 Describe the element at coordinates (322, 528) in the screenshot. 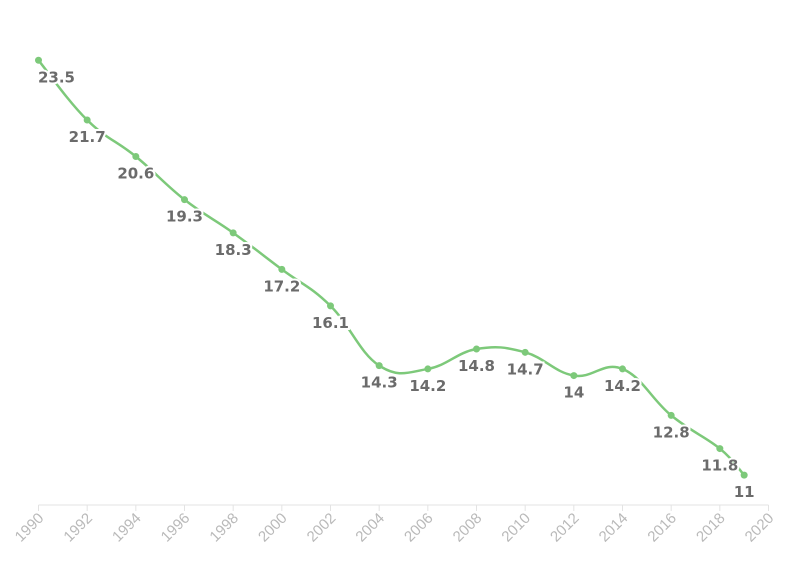

I see `x-tick-label: 2002` at that location.